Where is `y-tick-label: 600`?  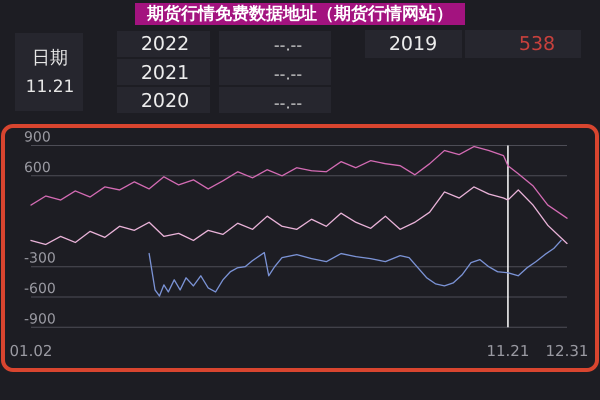 y-tick-label: 600 is located at coordinates (37, 168).